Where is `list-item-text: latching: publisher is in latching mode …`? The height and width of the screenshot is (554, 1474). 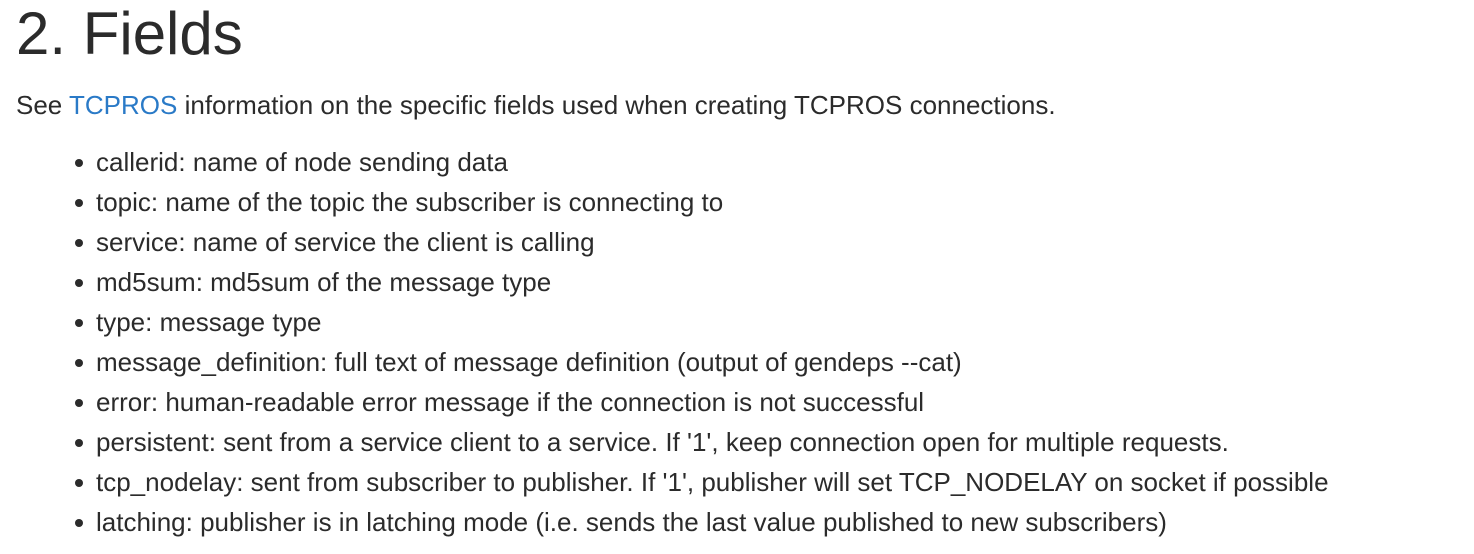 list-item-text: latching: publisher is in latching mode … is located at coordinates (631, 522).